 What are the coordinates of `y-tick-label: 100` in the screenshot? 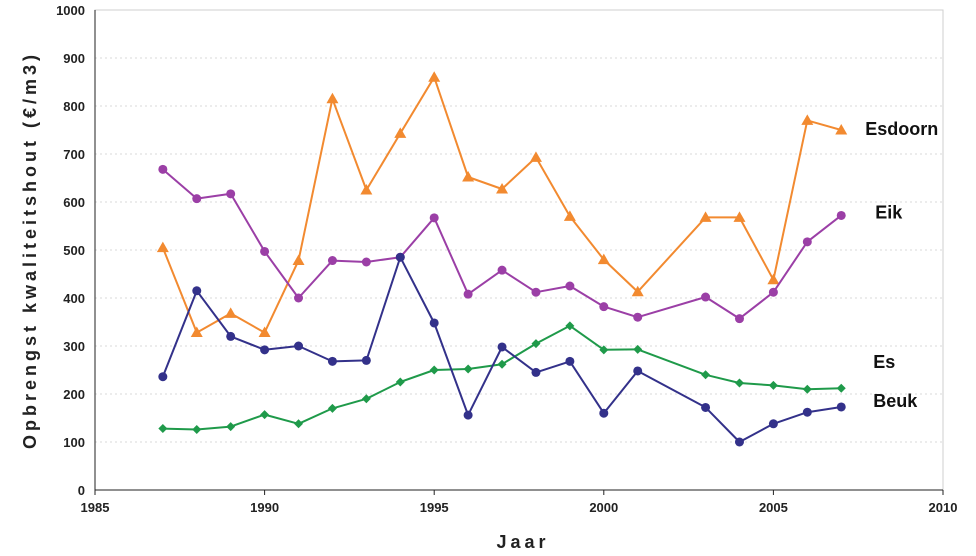 It's located at (74, 442).